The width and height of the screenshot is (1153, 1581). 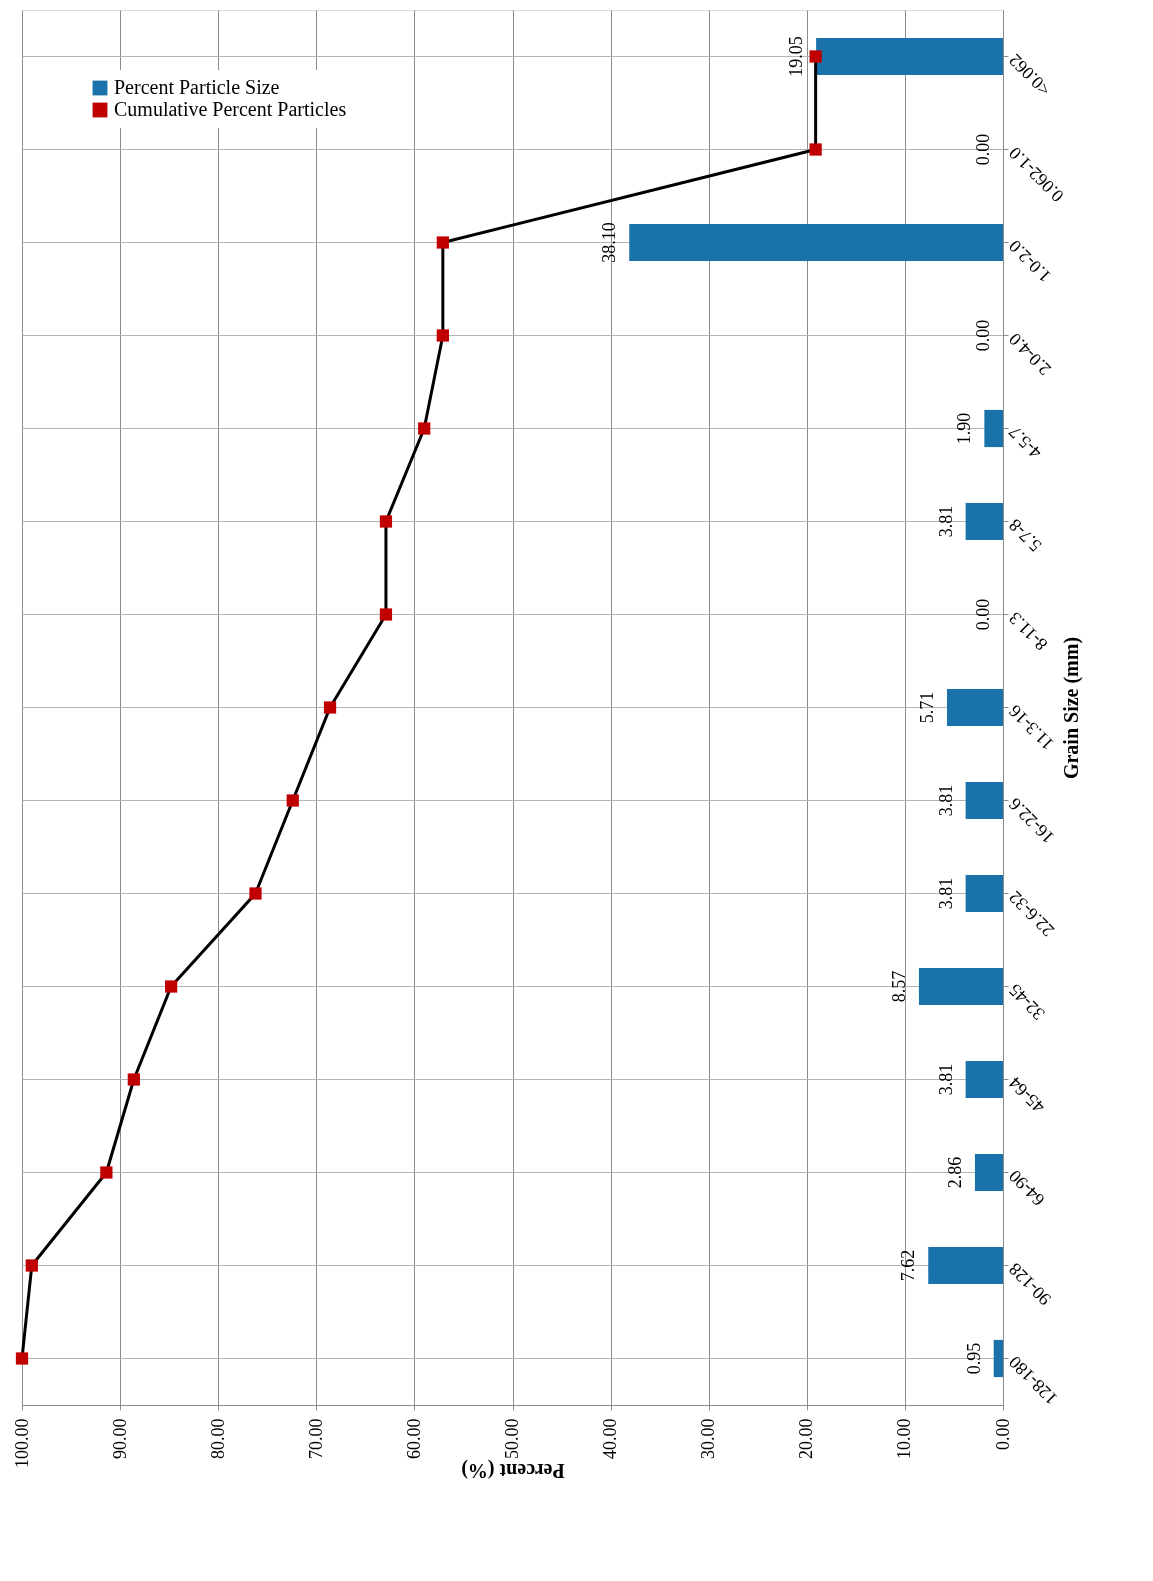 I want to click on legend-label: Cumulative Percent Particles, so click(x=230, y=109).